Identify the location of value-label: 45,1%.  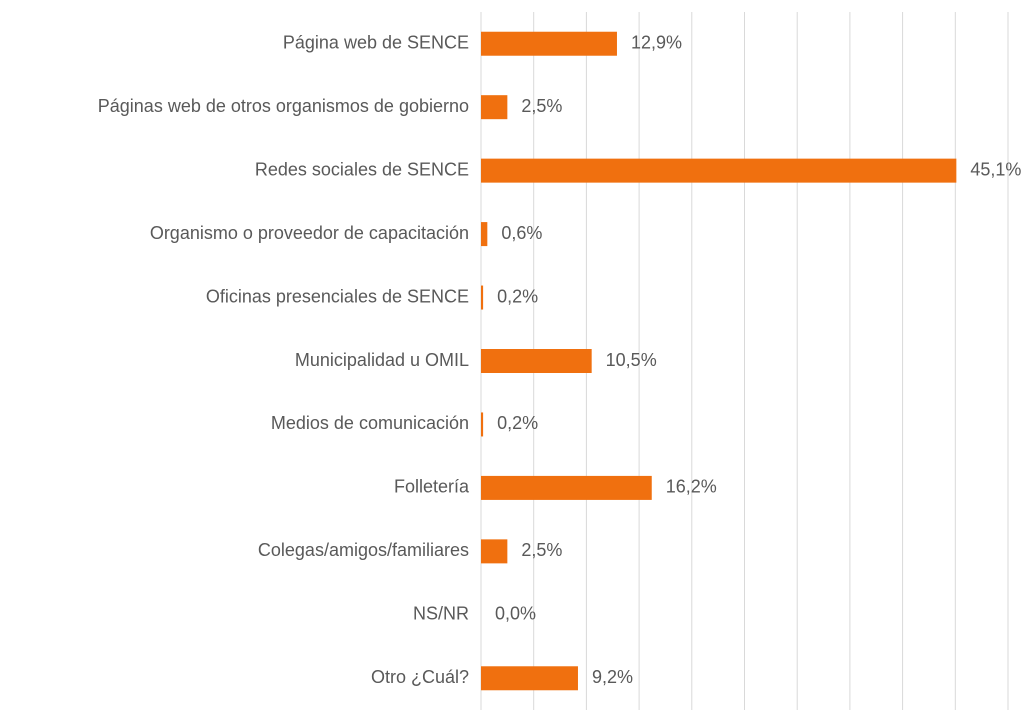
(995, 169).